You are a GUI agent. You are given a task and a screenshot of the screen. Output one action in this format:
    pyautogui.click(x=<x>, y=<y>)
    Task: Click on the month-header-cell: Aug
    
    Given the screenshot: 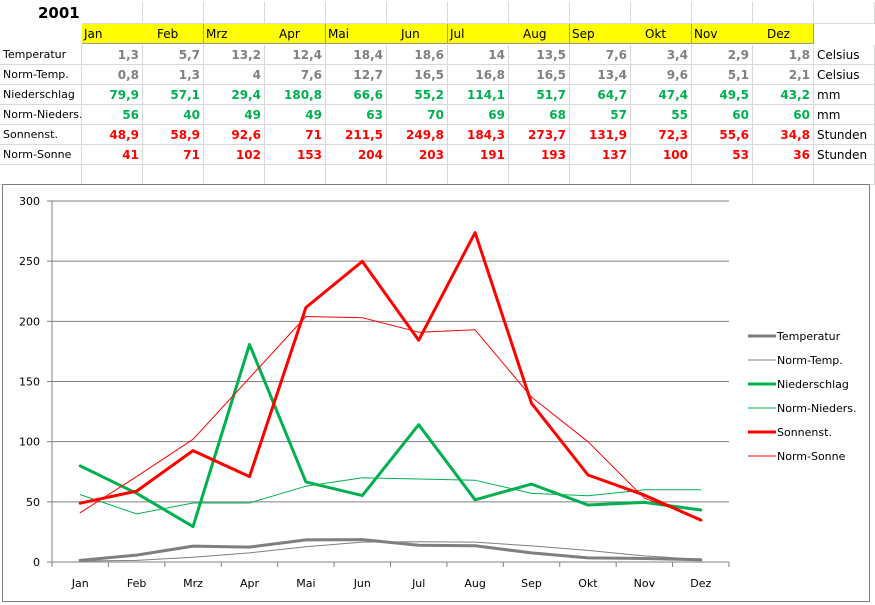 What is the action you would take?
    pyautogui.click(x=539, y=34)
    